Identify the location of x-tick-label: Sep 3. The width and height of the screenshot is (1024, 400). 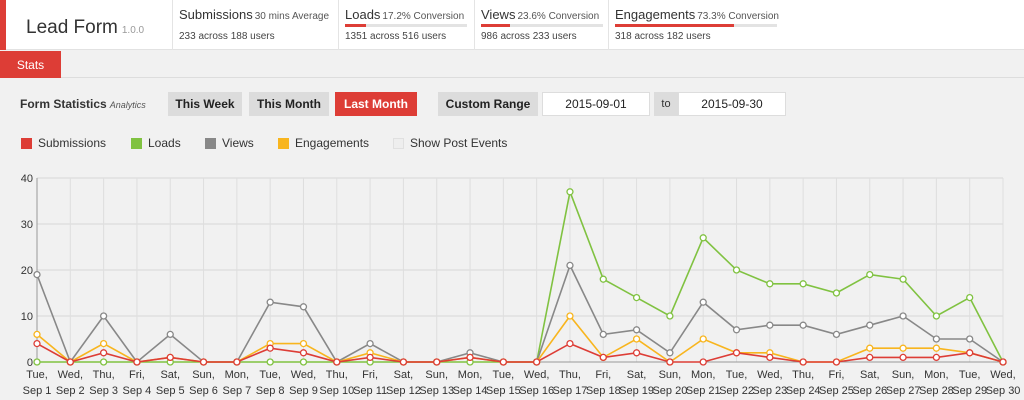
(103, 391).